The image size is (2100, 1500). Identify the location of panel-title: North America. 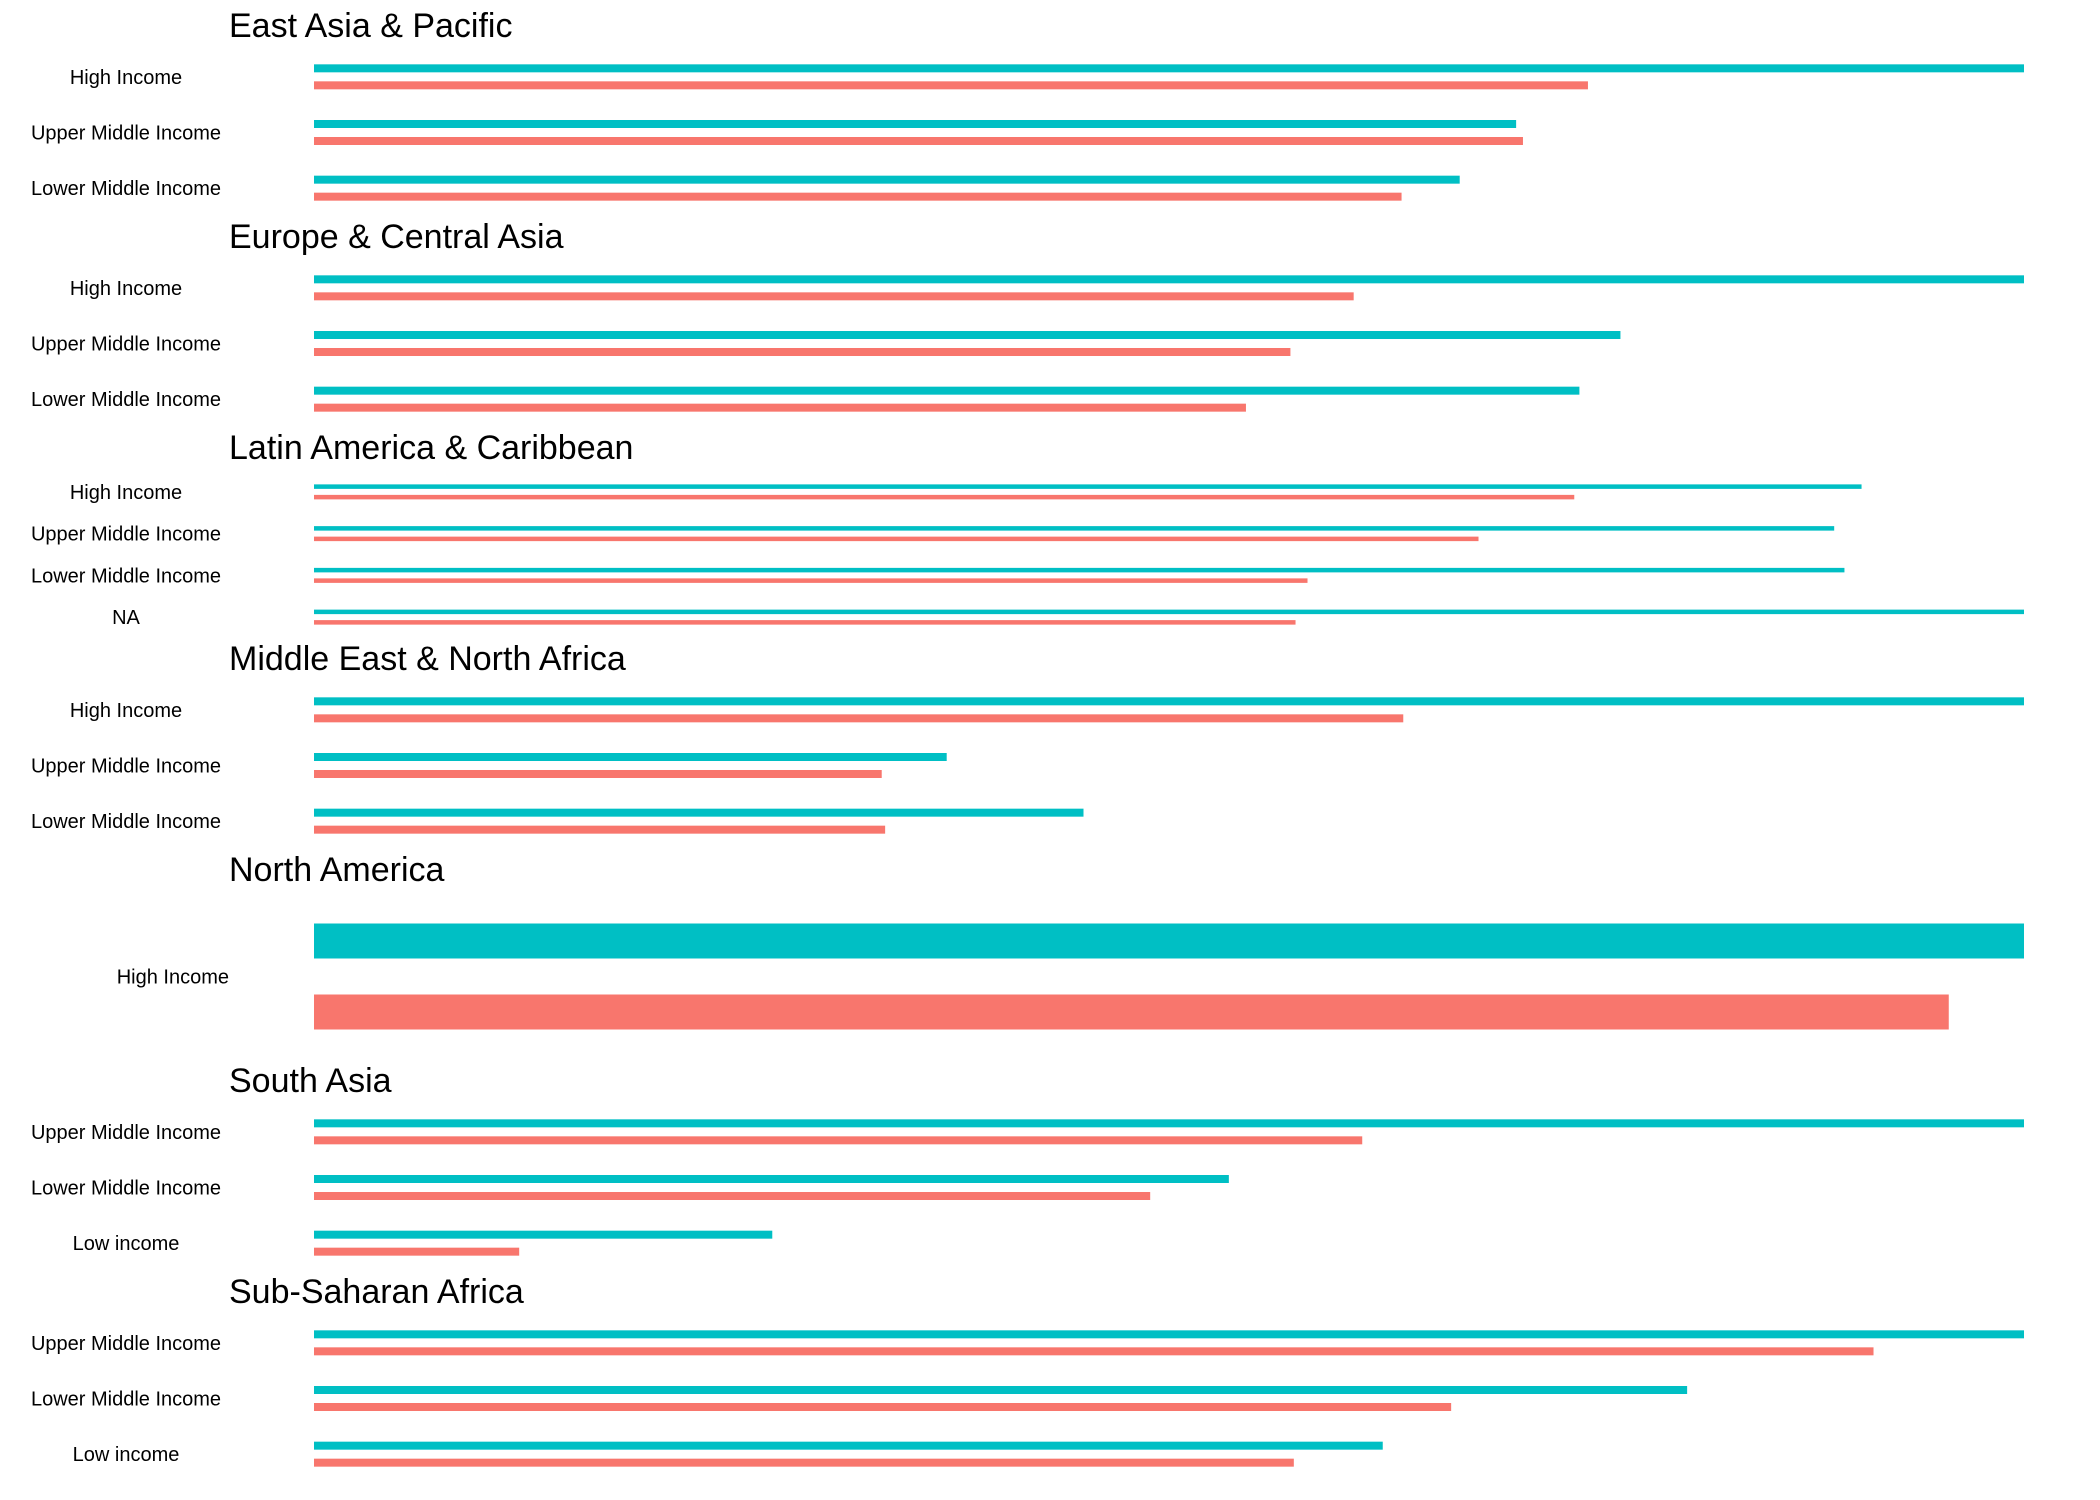
(336, 870).